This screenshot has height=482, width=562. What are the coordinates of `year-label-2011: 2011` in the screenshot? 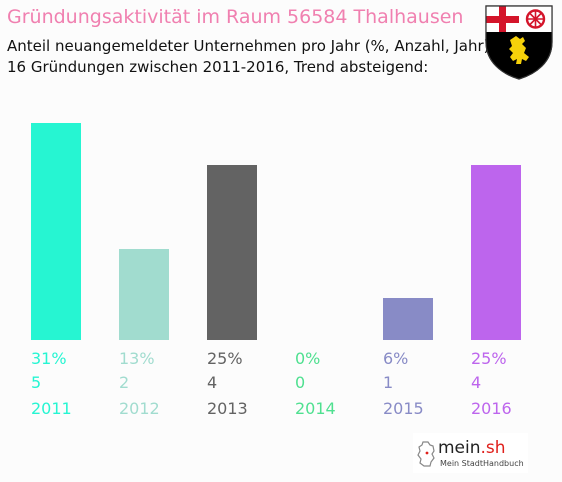 It's located at (51, 408).